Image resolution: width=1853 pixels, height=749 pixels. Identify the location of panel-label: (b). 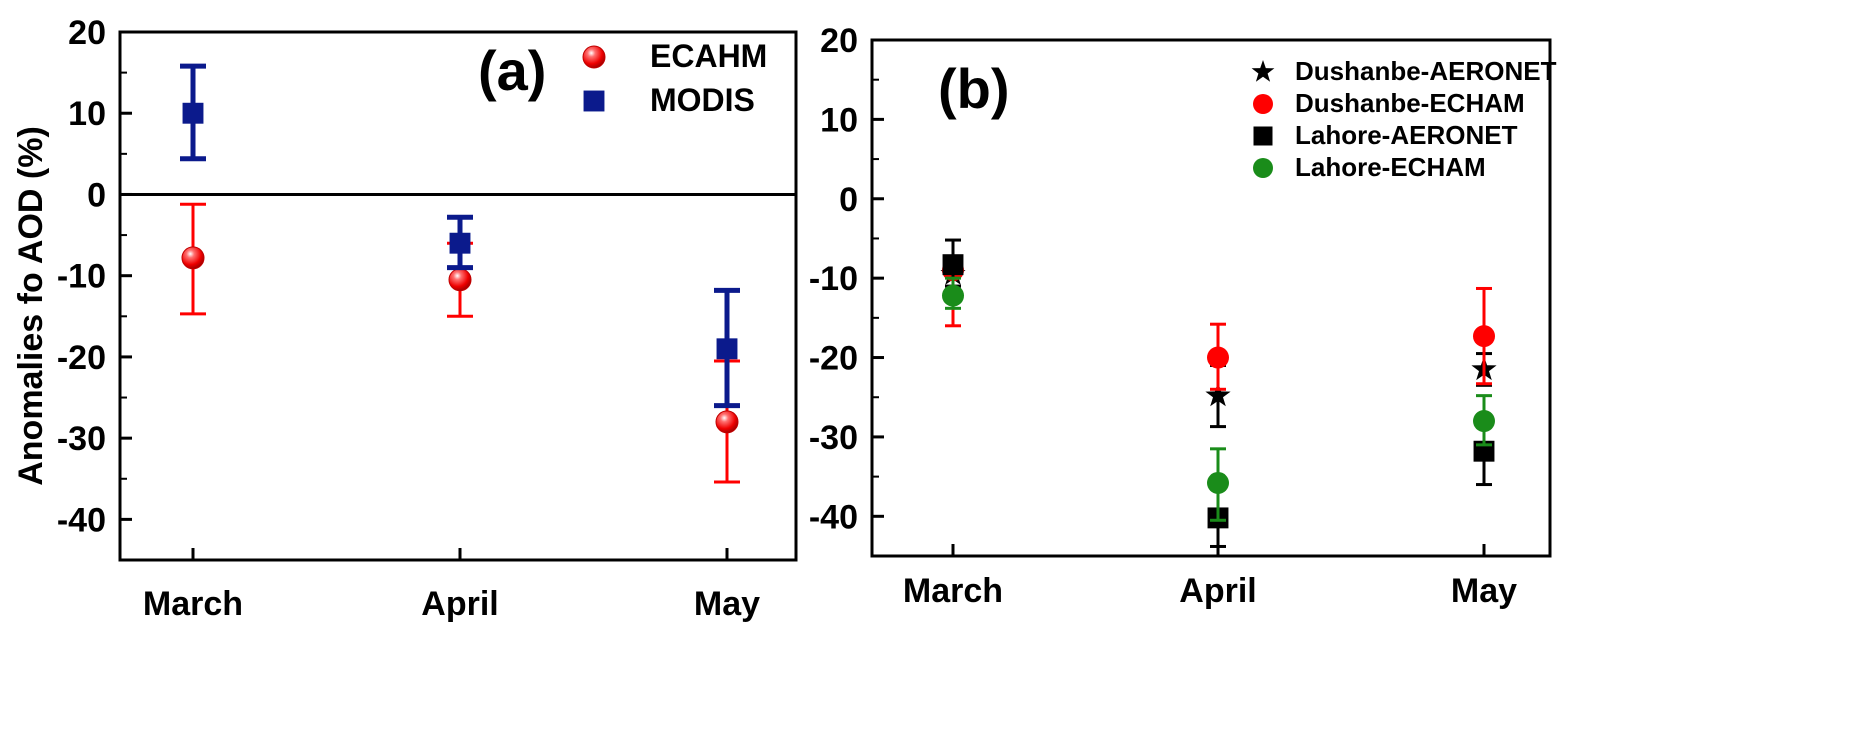
(974, 88).